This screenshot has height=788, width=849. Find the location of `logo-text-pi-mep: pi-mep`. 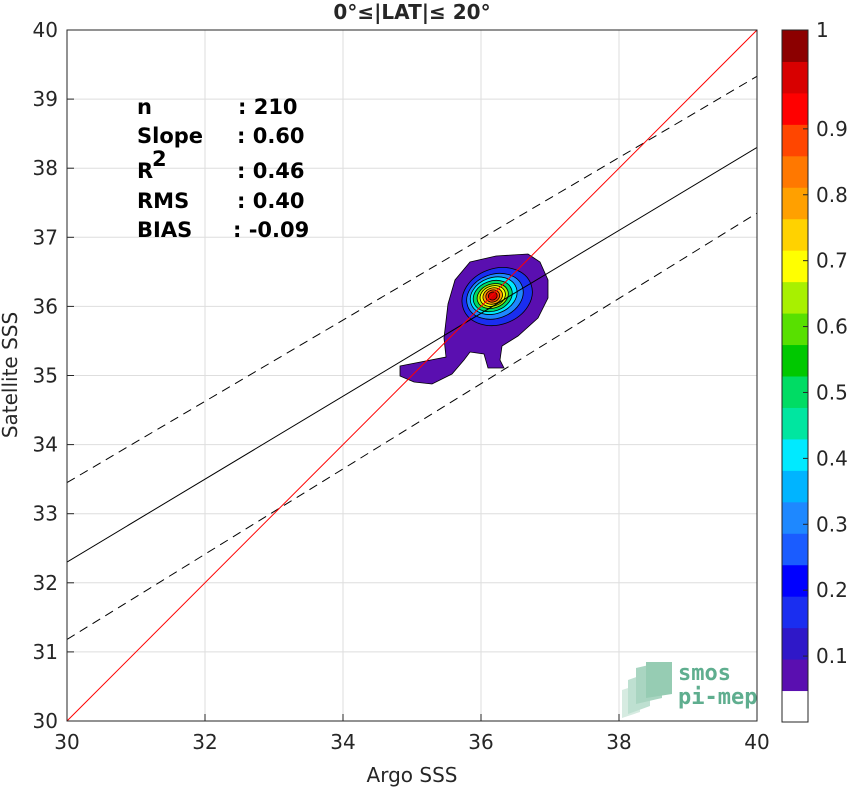

logo-text-pi-mep: pi-mep is located at coordinates (717, 697).